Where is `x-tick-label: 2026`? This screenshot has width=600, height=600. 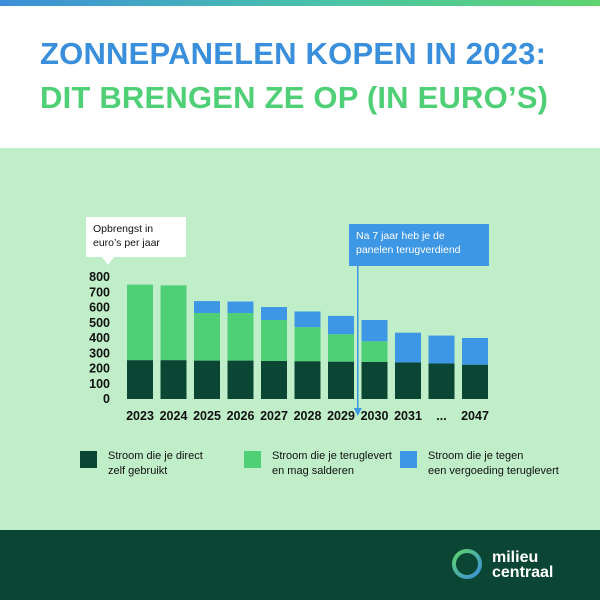
x-tick-label: 2026 is located at coordinates (241, 416).